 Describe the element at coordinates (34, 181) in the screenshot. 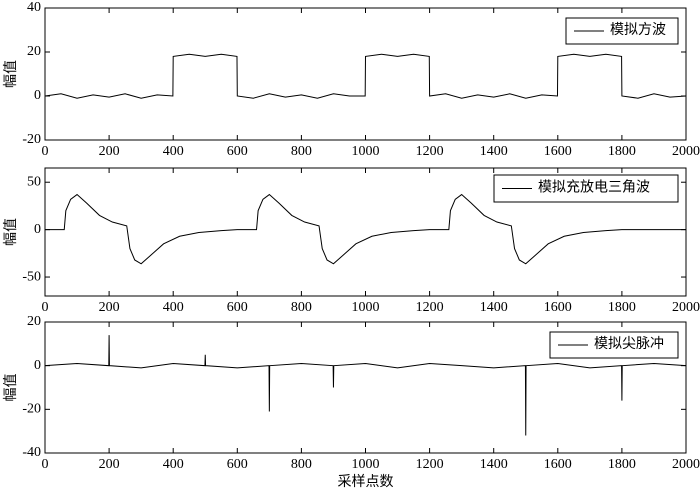

I see `y-tick-label: 50` at that location.